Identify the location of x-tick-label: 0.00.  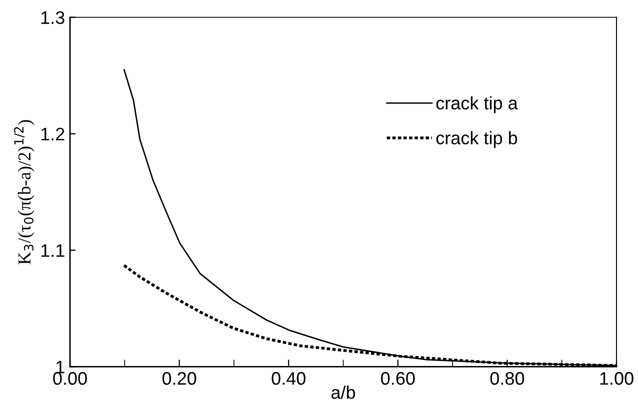
(70, 378).